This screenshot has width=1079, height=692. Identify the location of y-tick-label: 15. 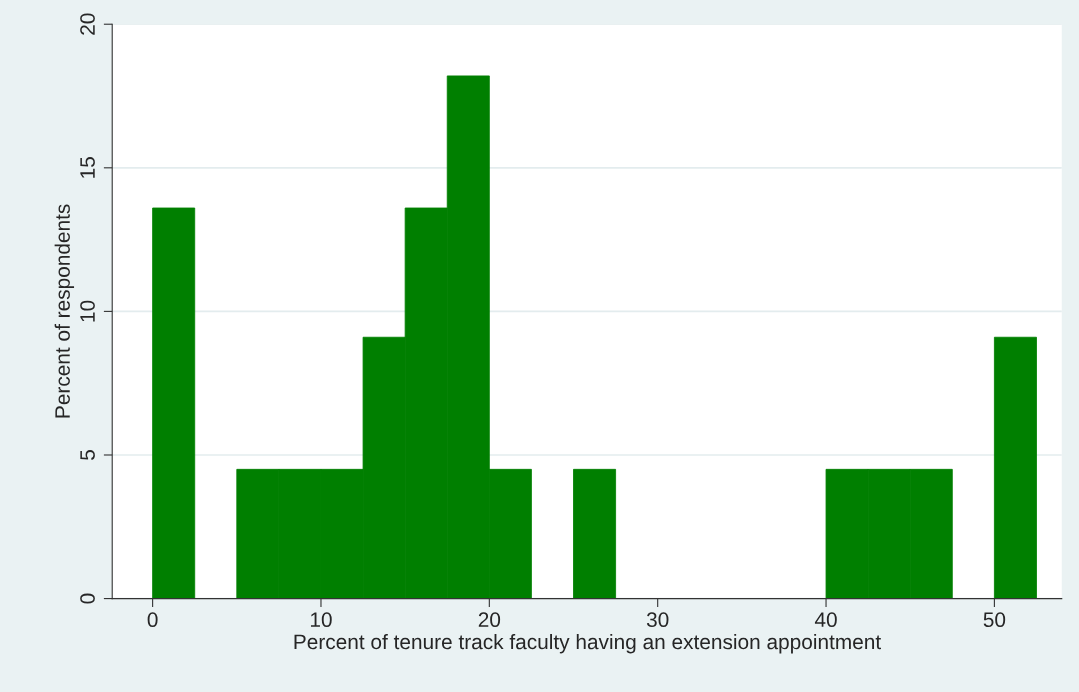
(87, 167).